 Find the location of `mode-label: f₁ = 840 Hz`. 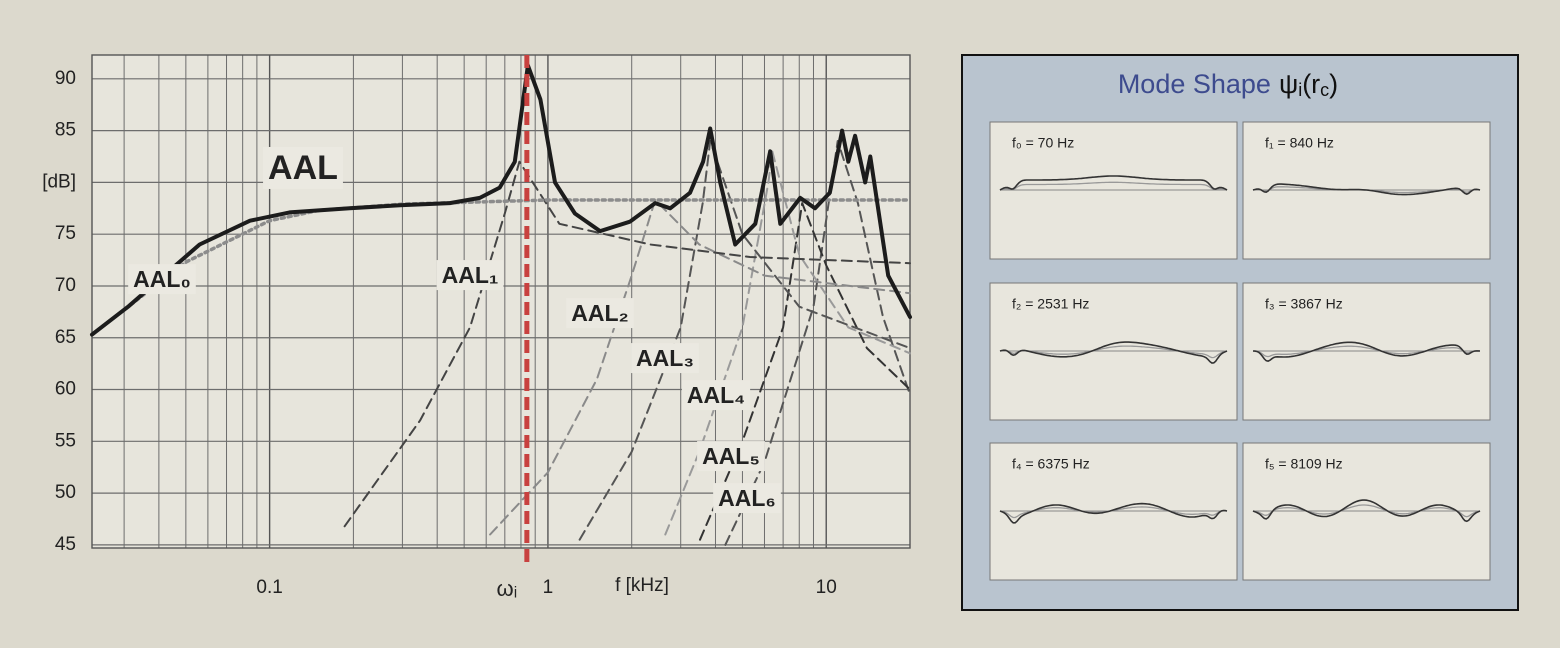

mode-label: f₁ = 840 Hz is located at coordinates (1299, 143).